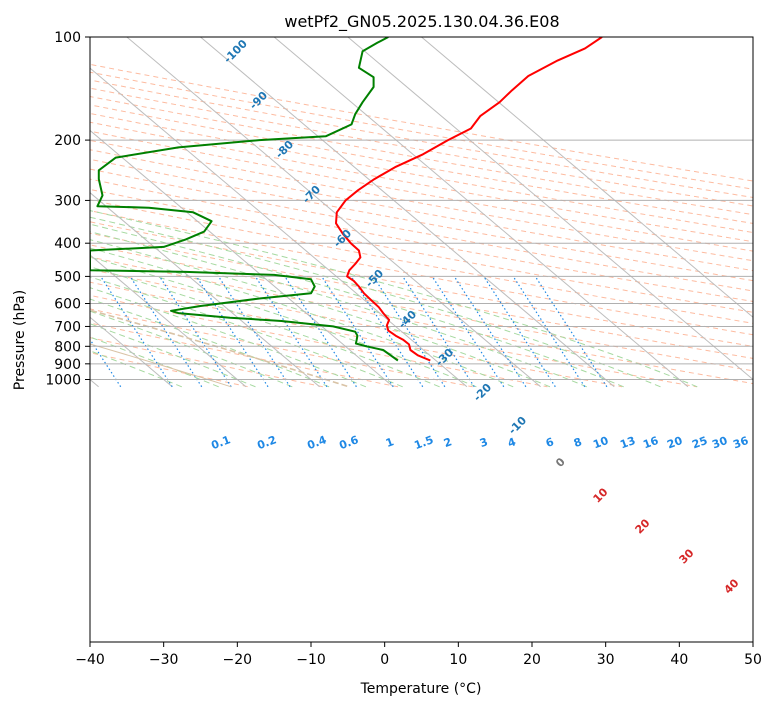 The image size is (775, 708). What do you see at coordinates (643, 526) in the screenshot?
I see `moist-adiabat-label: 20` at bounding box center [643, 526].